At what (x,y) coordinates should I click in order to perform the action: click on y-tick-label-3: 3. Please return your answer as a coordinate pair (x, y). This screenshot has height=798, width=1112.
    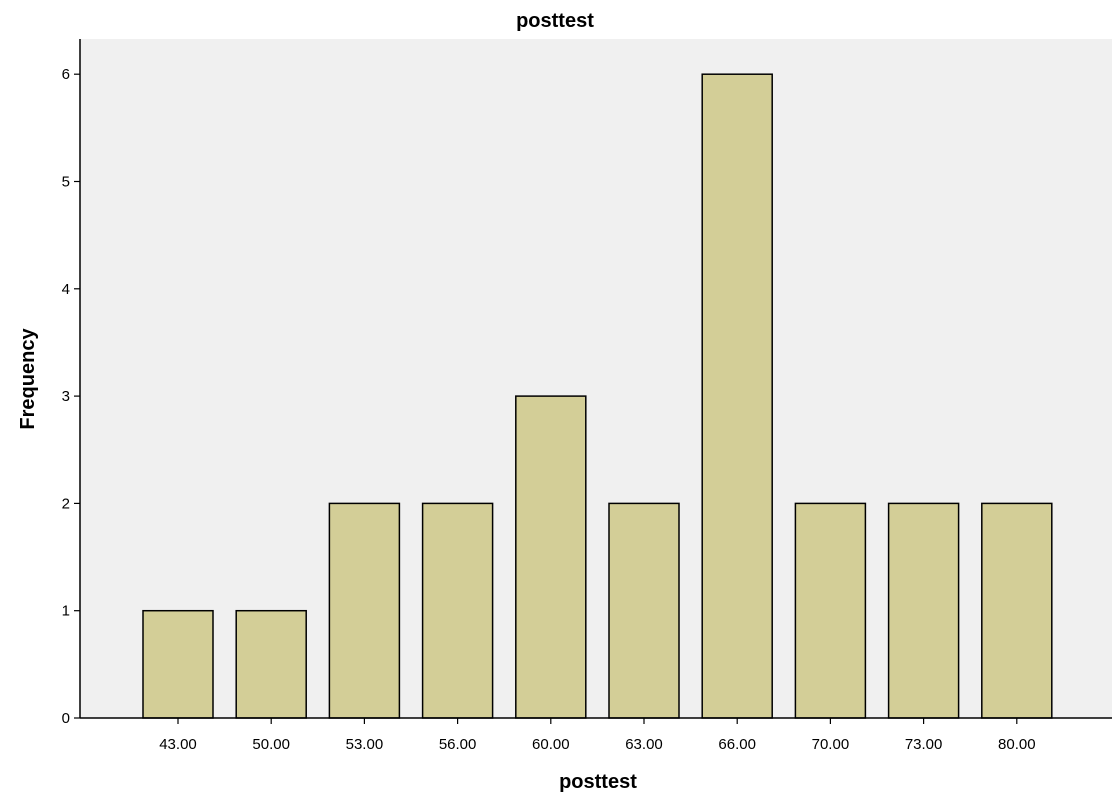
    Looking at the image, I should click on (66, 396).